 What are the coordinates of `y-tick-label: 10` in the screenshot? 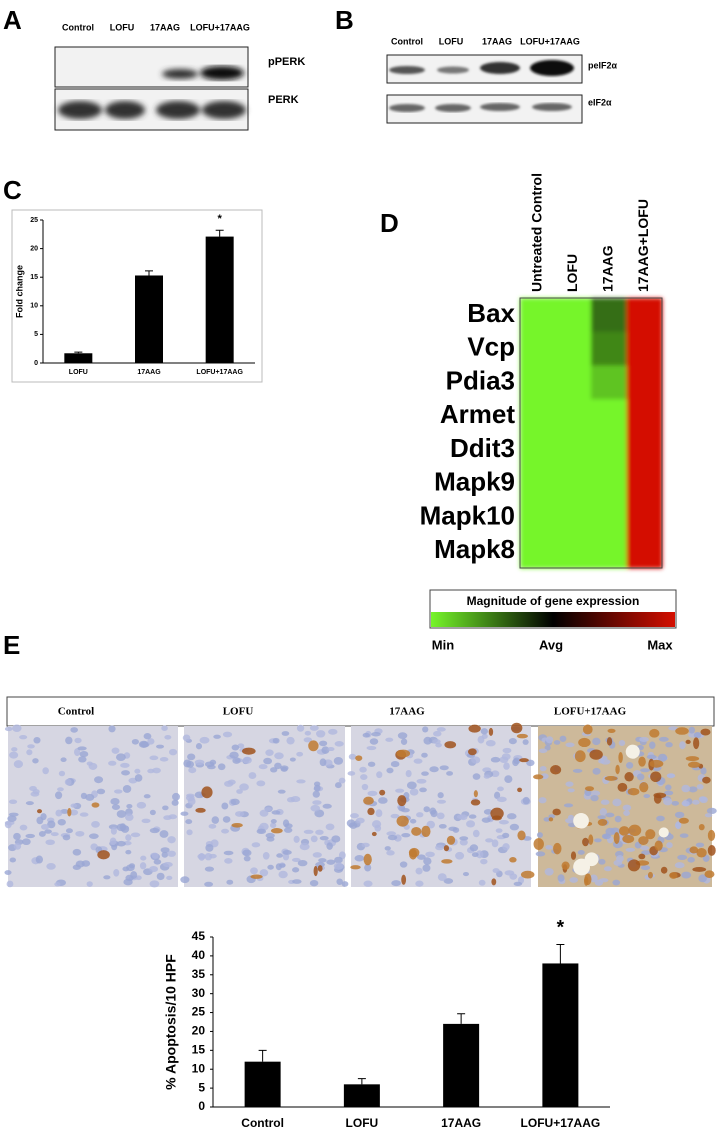 It's located at (34, 306).